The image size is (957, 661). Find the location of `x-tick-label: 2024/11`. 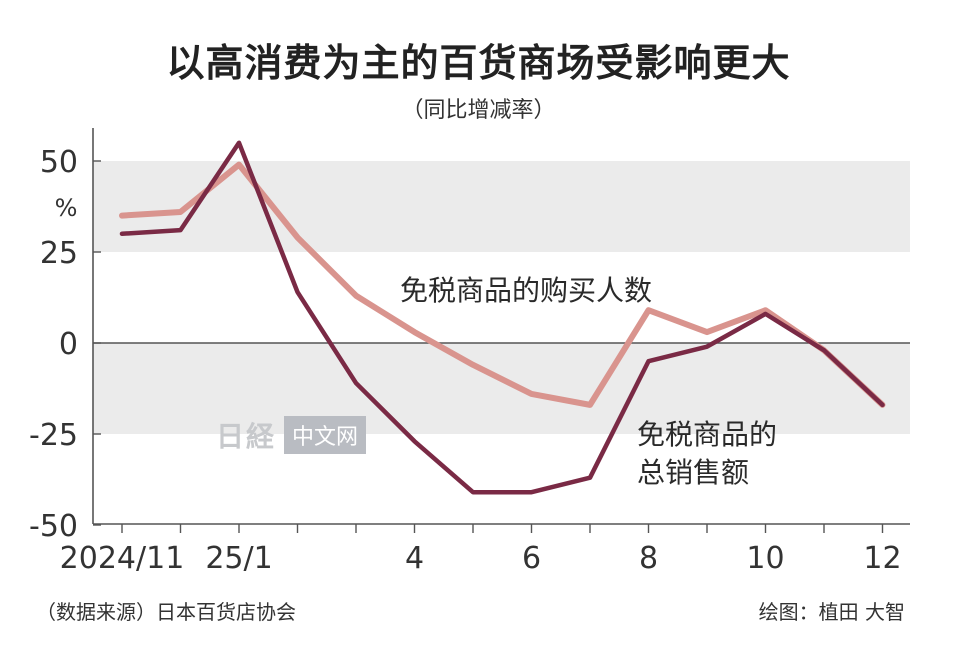

x-tick-label: 2024/11 is located at coordinates (122, 558).